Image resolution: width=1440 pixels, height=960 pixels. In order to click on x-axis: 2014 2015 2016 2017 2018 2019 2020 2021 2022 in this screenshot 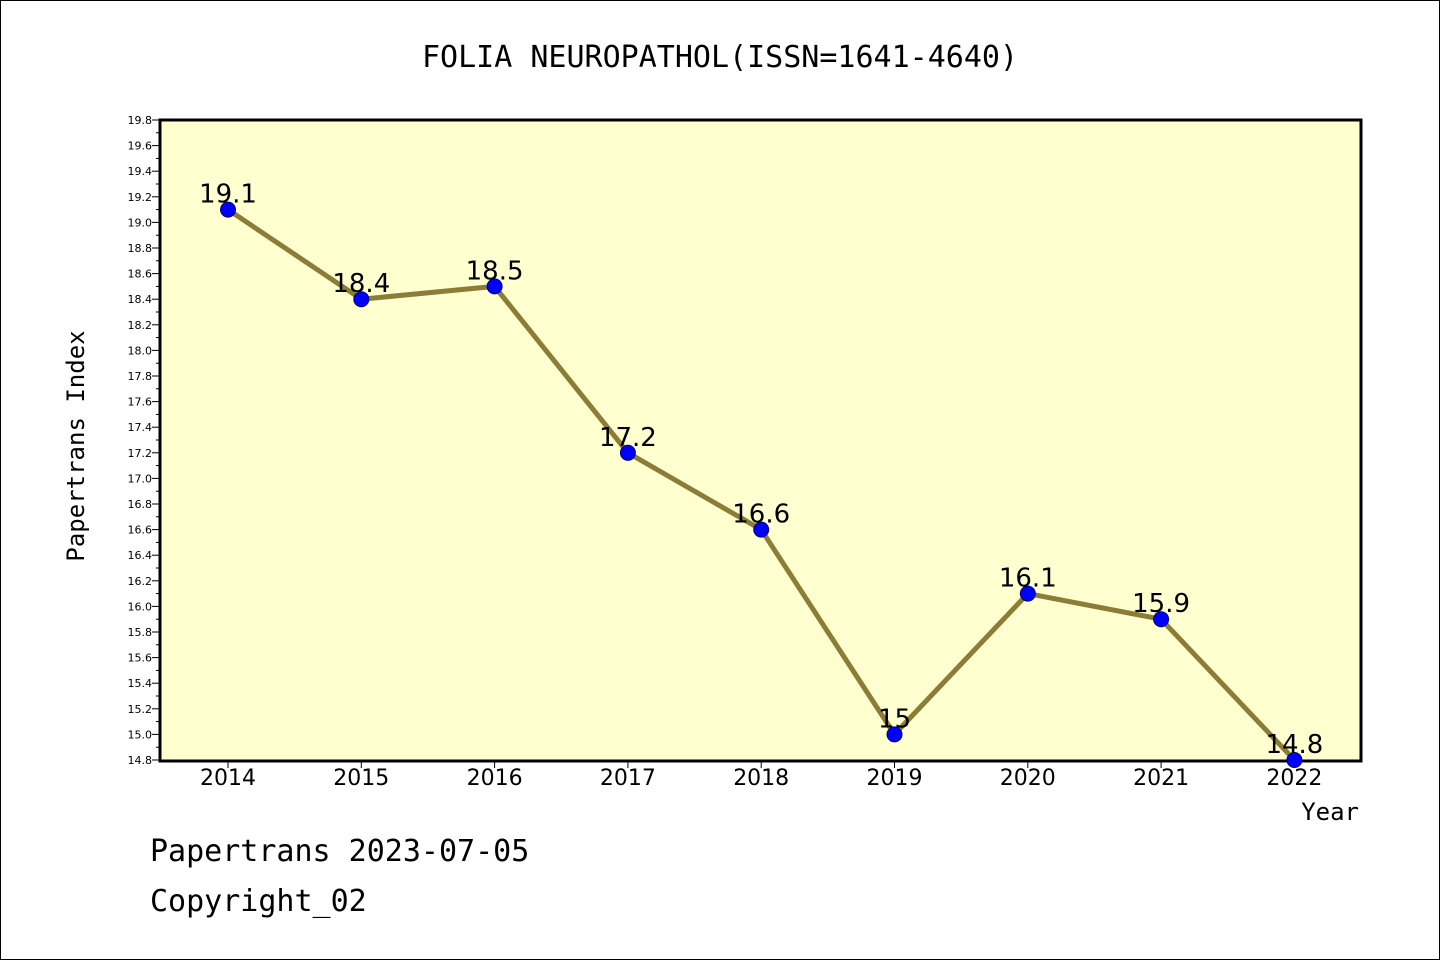, I will do `click(761, 775)`.